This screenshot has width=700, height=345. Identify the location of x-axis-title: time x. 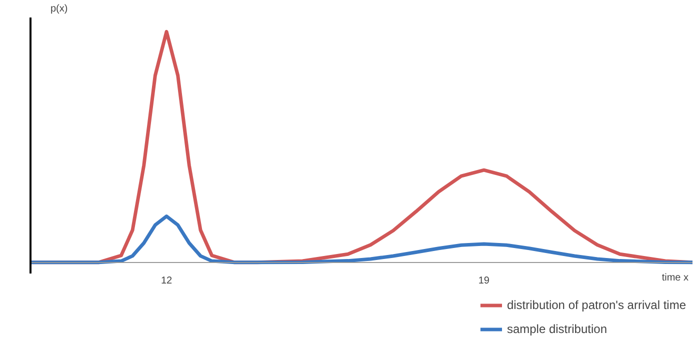
(675, 278).